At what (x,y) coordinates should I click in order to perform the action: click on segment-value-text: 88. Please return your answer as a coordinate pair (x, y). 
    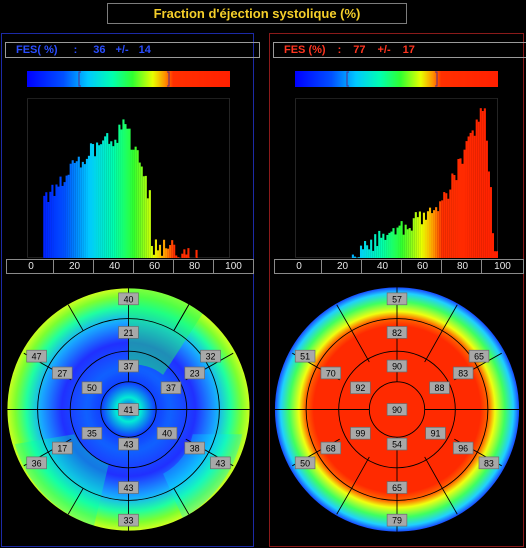
    Looking at the image, I should click on (440, 388).